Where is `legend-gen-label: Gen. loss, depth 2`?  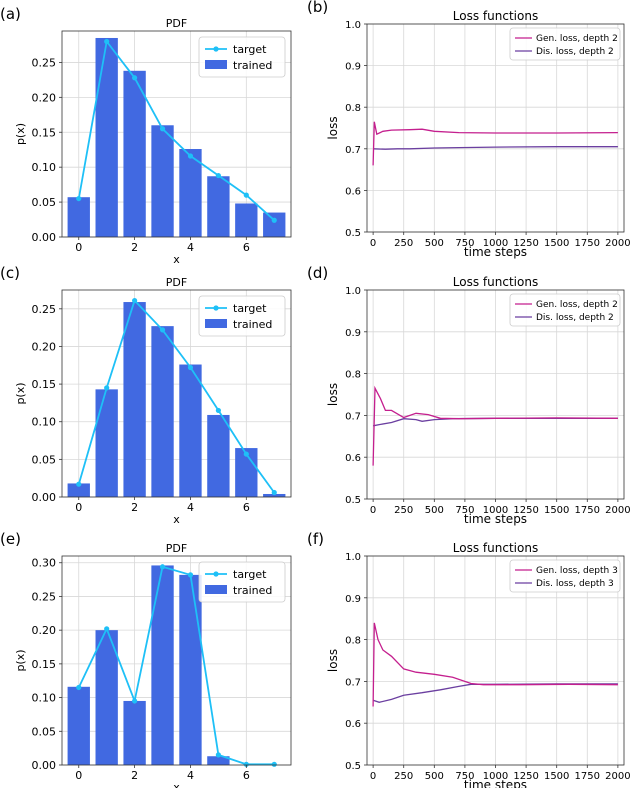 legend-gen-label: Gen. loss, depth 2 is located at coordinates (577, 305).